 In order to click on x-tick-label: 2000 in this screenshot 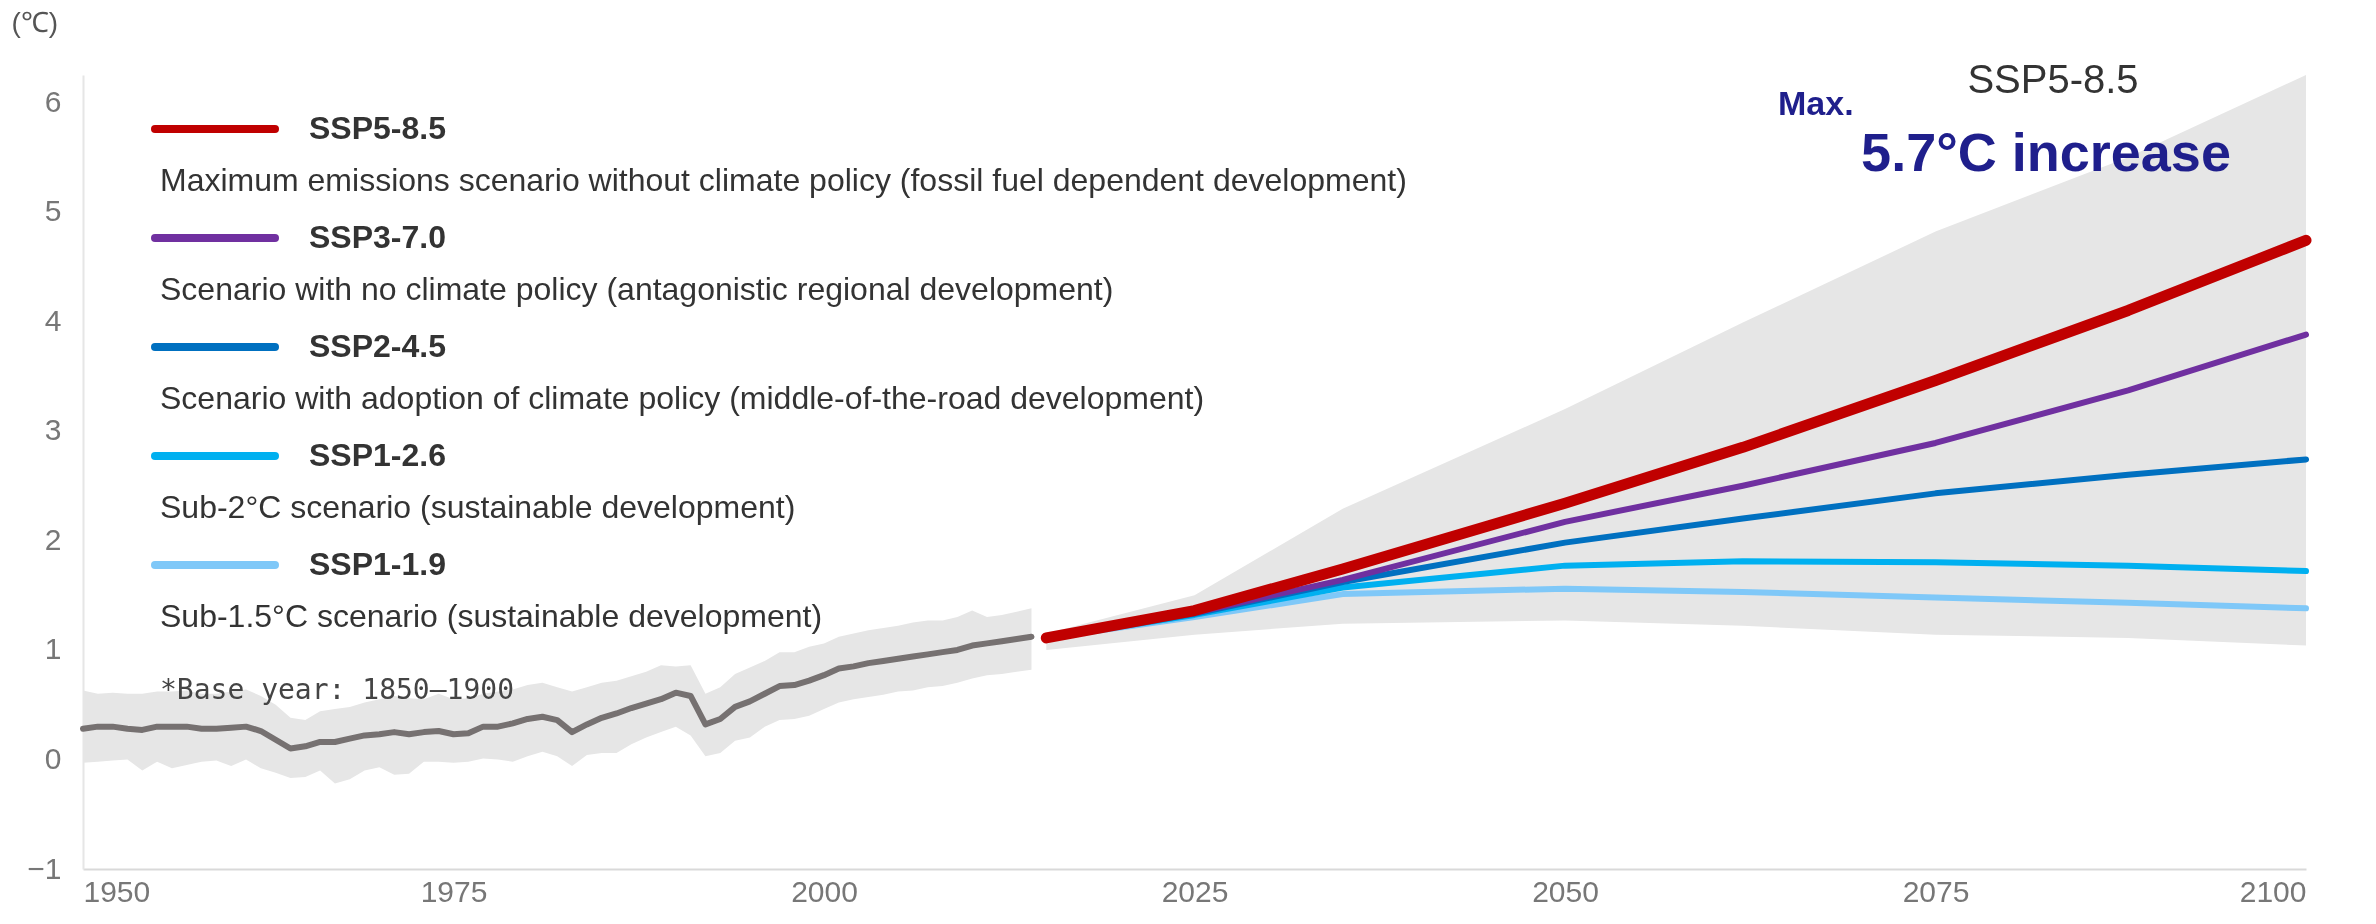, I will do `click(824, 891)`.